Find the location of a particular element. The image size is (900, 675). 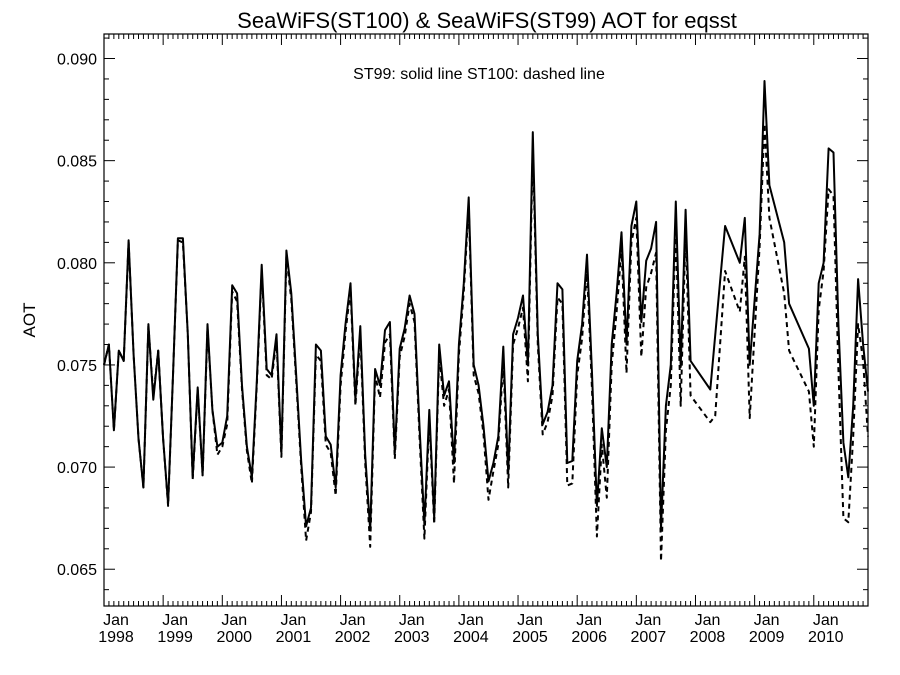

y-tick-label: 0.080 is located at coordinates (77, 264).